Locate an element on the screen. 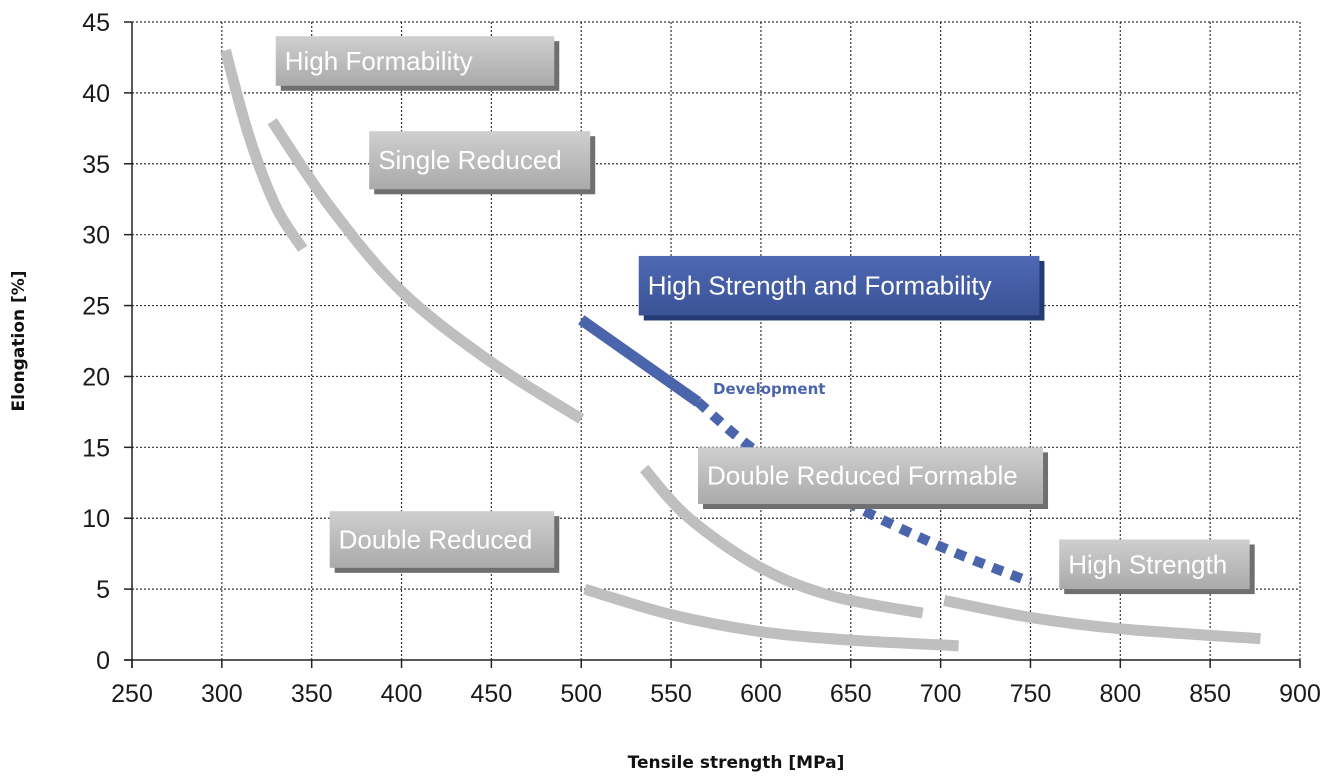  x-tick-label: 400 is located at coordinates (402, 694).